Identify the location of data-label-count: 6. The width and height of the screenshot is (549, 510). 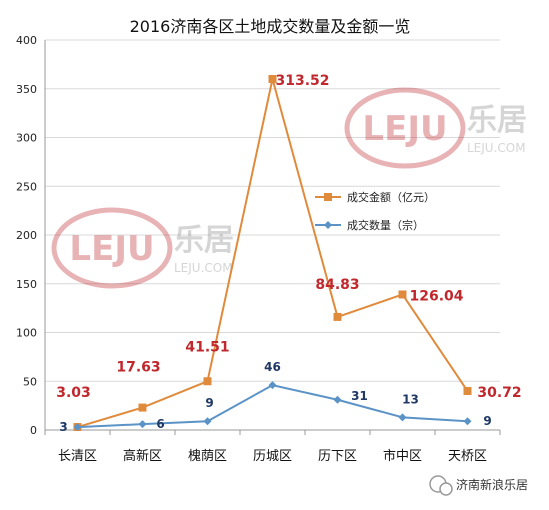
(160, 424).